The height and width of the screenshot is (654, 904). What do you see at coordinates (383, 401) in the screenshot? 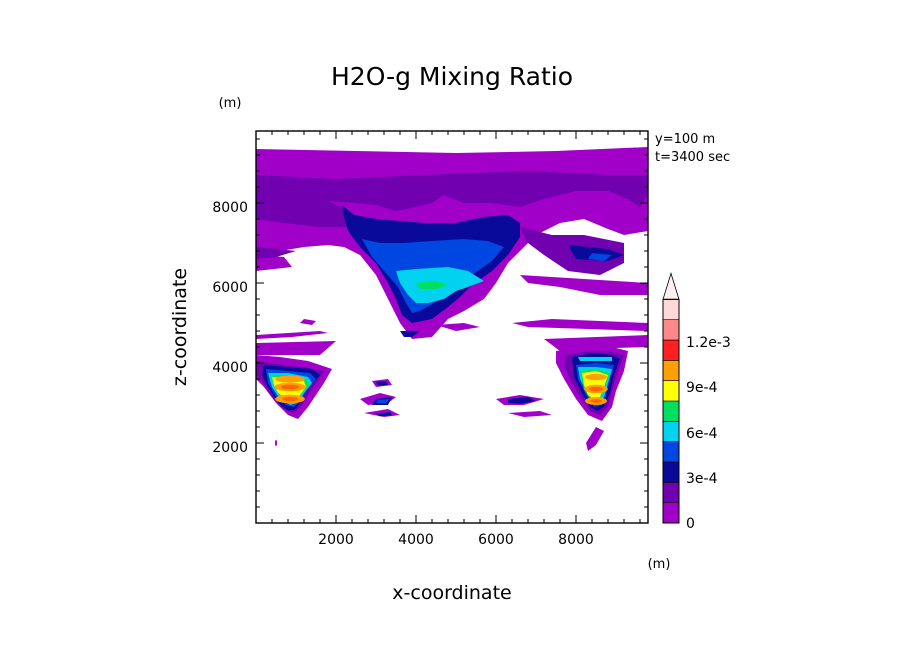
I see `small-cell-3200-blue` at bounding box center [383, 401].